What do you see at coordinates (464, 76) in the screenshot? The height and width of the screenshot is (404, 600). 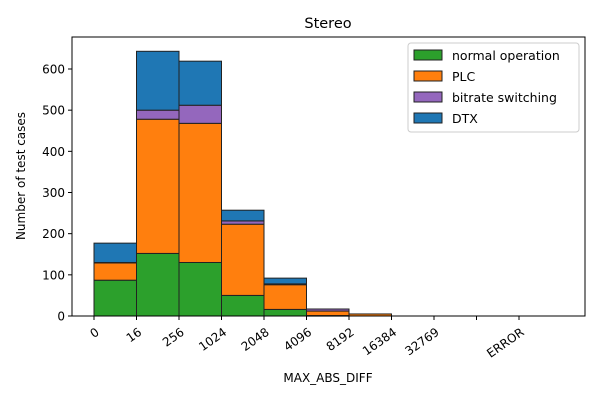 I see `legend-label: PLC` at bounding box center [464, 76].